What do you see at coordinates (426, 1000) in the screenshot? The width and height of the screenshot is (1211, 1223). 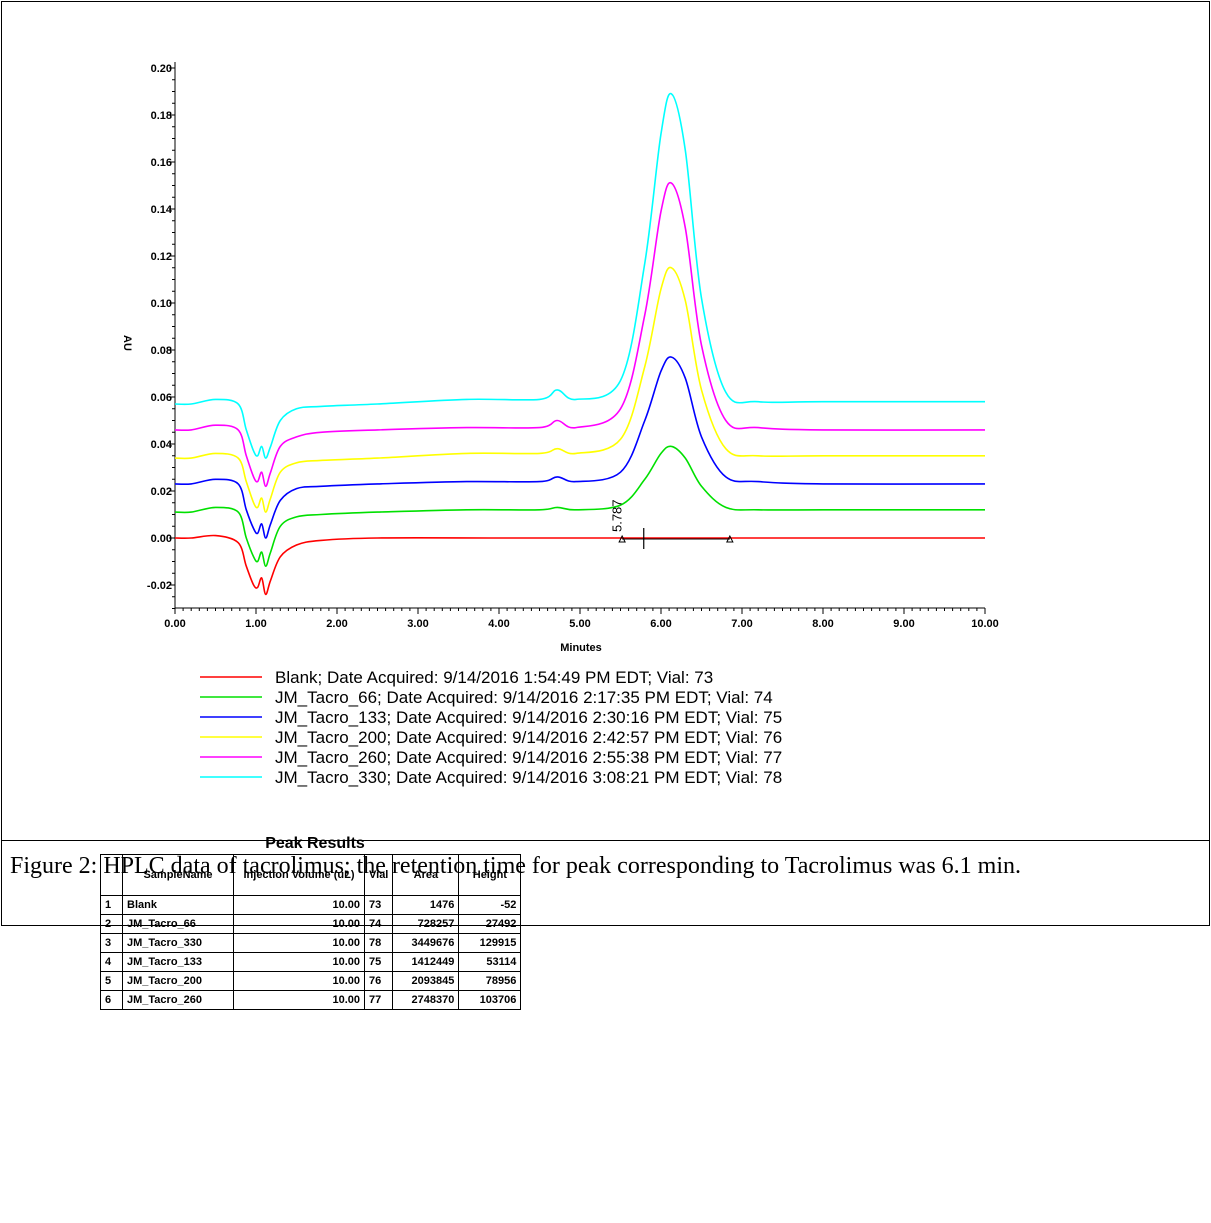 I see `table-cell: 2748370` at bounding box center [426, 1000].